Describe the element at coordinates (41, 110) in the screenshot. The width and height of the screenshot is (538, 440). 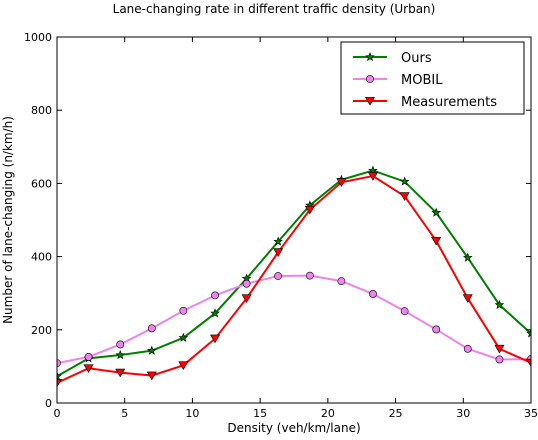
I see `y-tick-label: 800` at that location.